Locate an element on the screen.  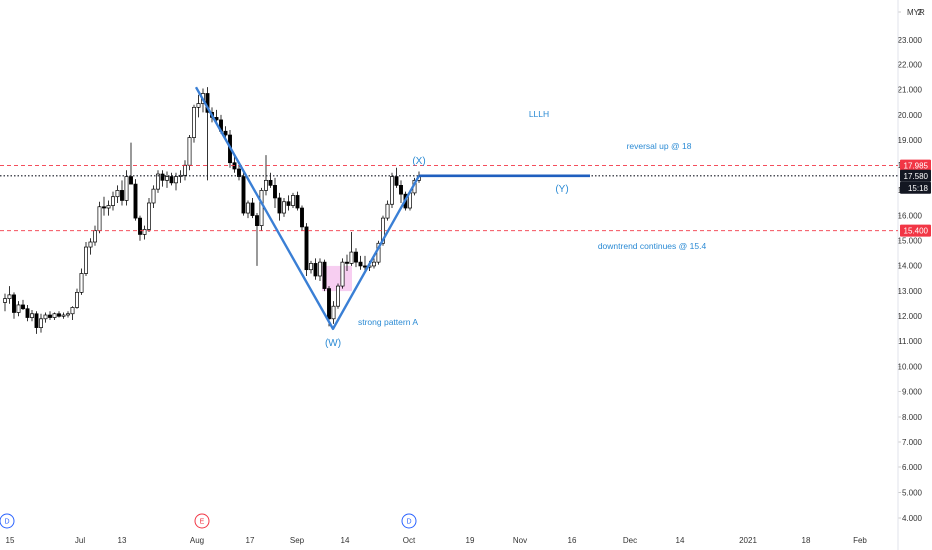
y-tick-label: 4.000 is located at coordinates (912, 518).